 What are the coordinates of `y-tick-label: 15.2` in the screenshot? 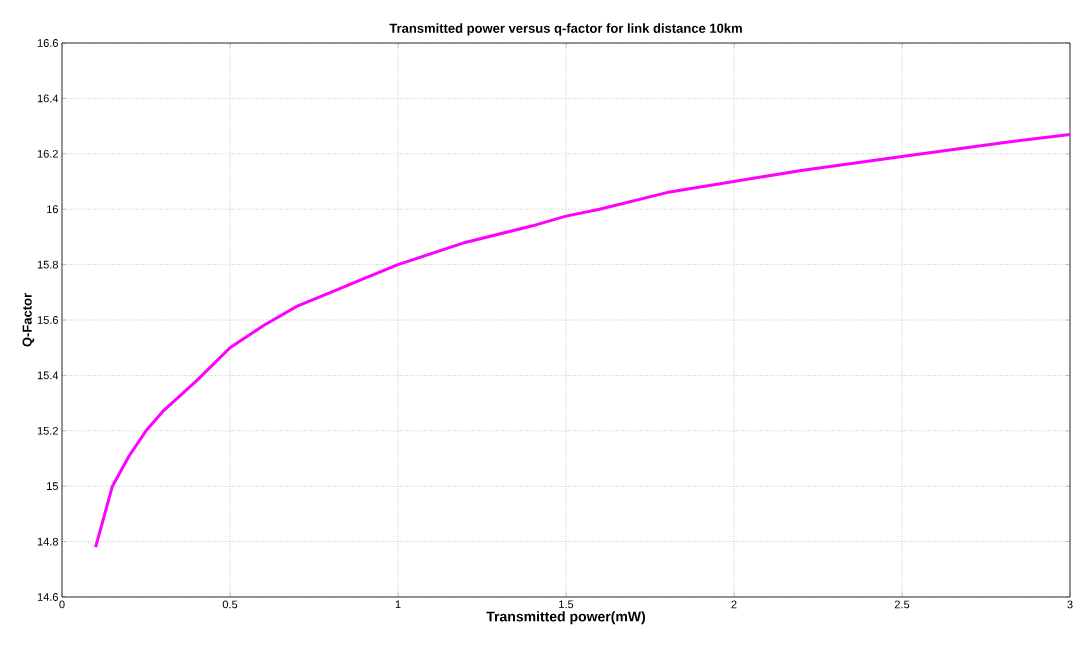 It's located at (47, 430).